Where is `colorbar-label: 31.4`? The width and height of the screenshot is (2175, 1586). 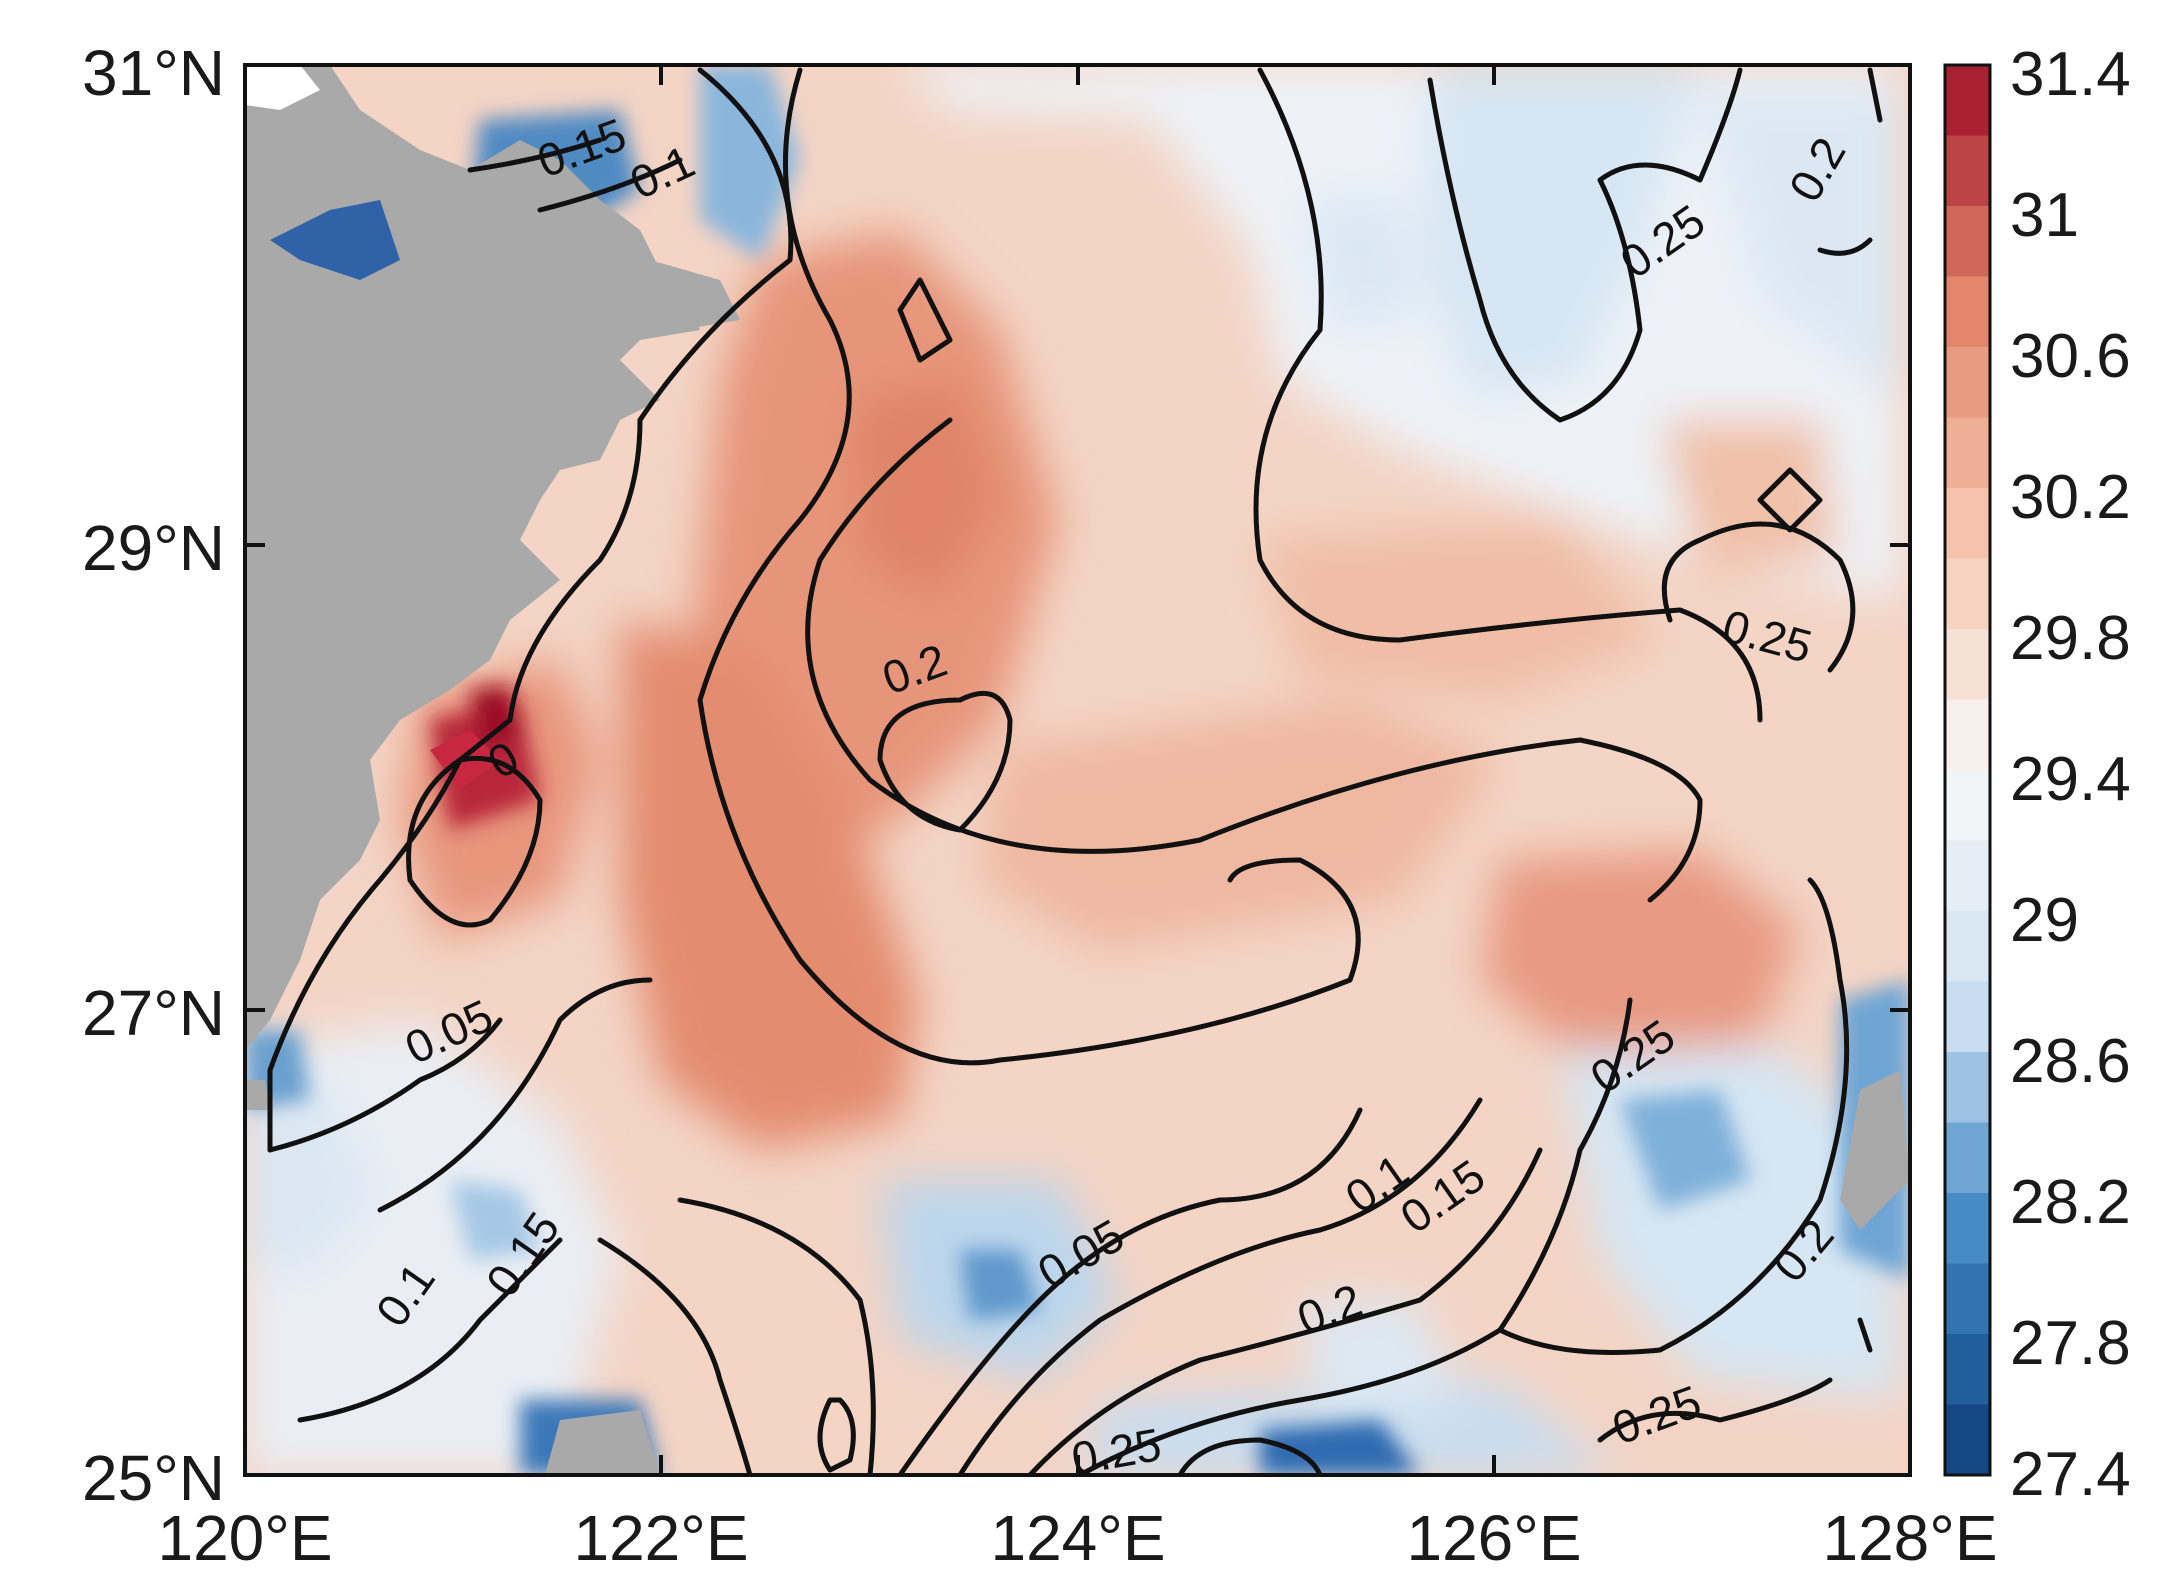
colorbar-label: 31.4 is located at coordinates (2070, 74).